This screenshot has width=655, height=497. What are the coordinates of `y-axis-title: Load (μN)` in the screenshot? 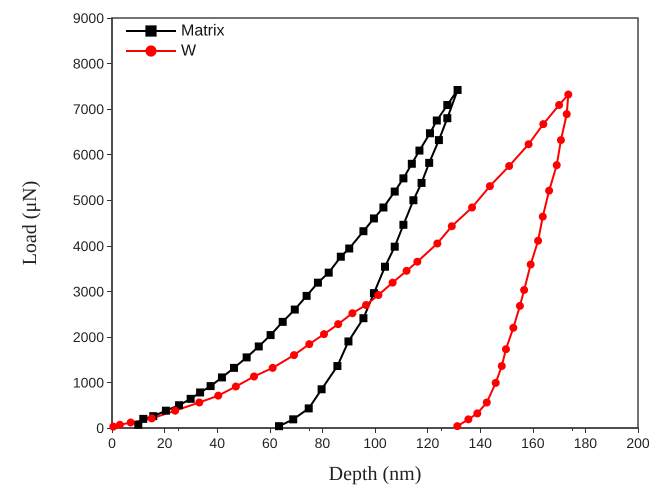 It's located at (30, 223).